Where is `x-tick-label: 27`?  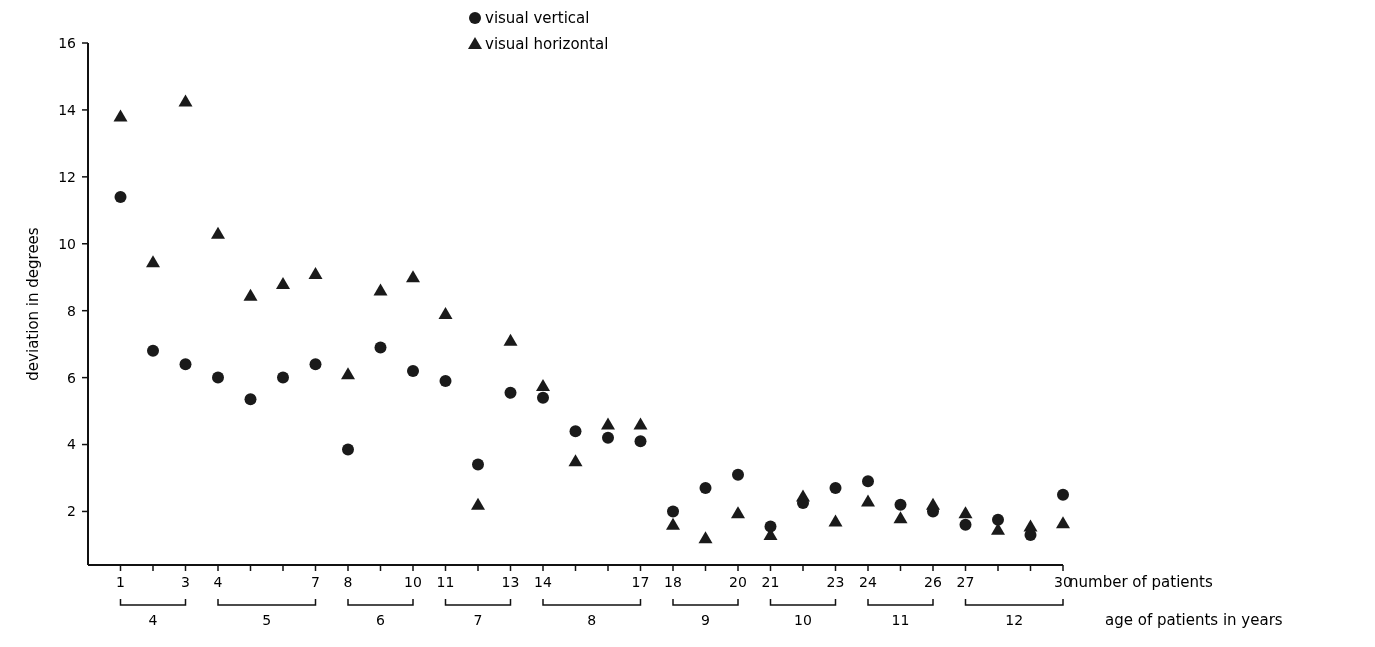 x-tick-label: 27 is located at coordinates (965, 582).